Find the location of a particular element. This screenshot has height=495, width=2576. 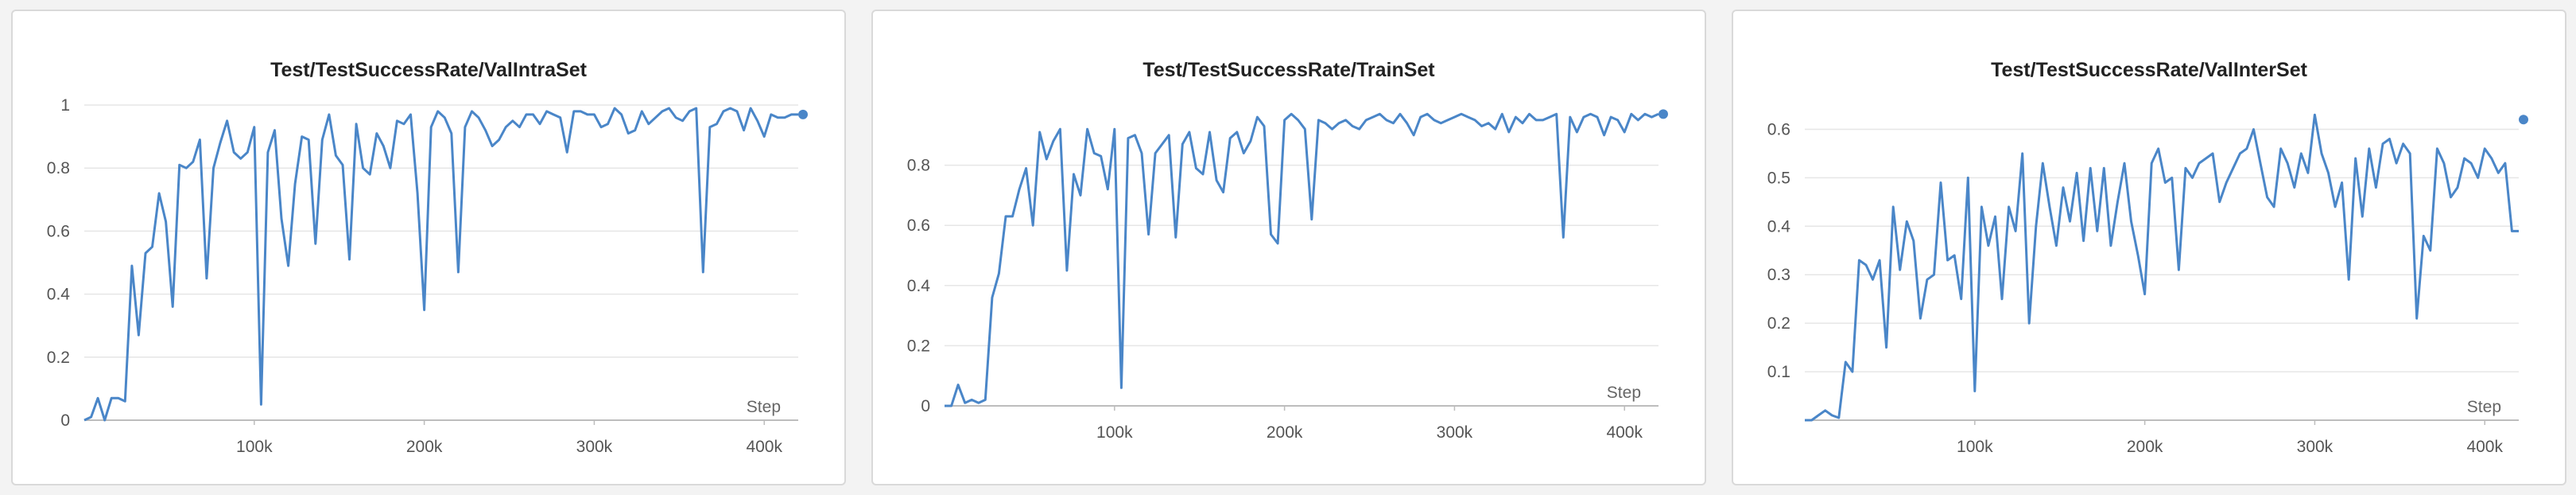

chart-title: Test/TestSuccessRate/TrainSet is located at coordinates (1289, 70).